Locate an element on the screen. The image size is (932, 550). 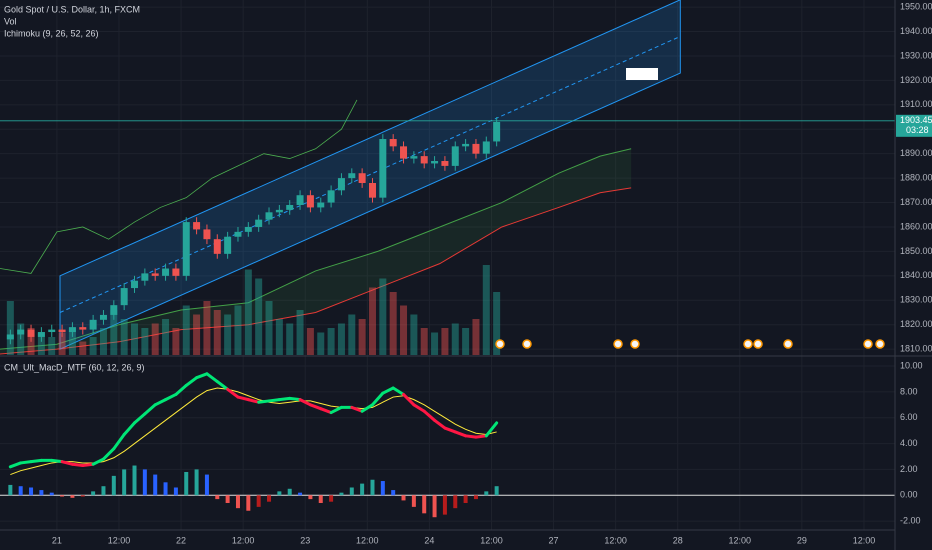
y-tick-label: 8.00 is located at coordinates (909, 391).